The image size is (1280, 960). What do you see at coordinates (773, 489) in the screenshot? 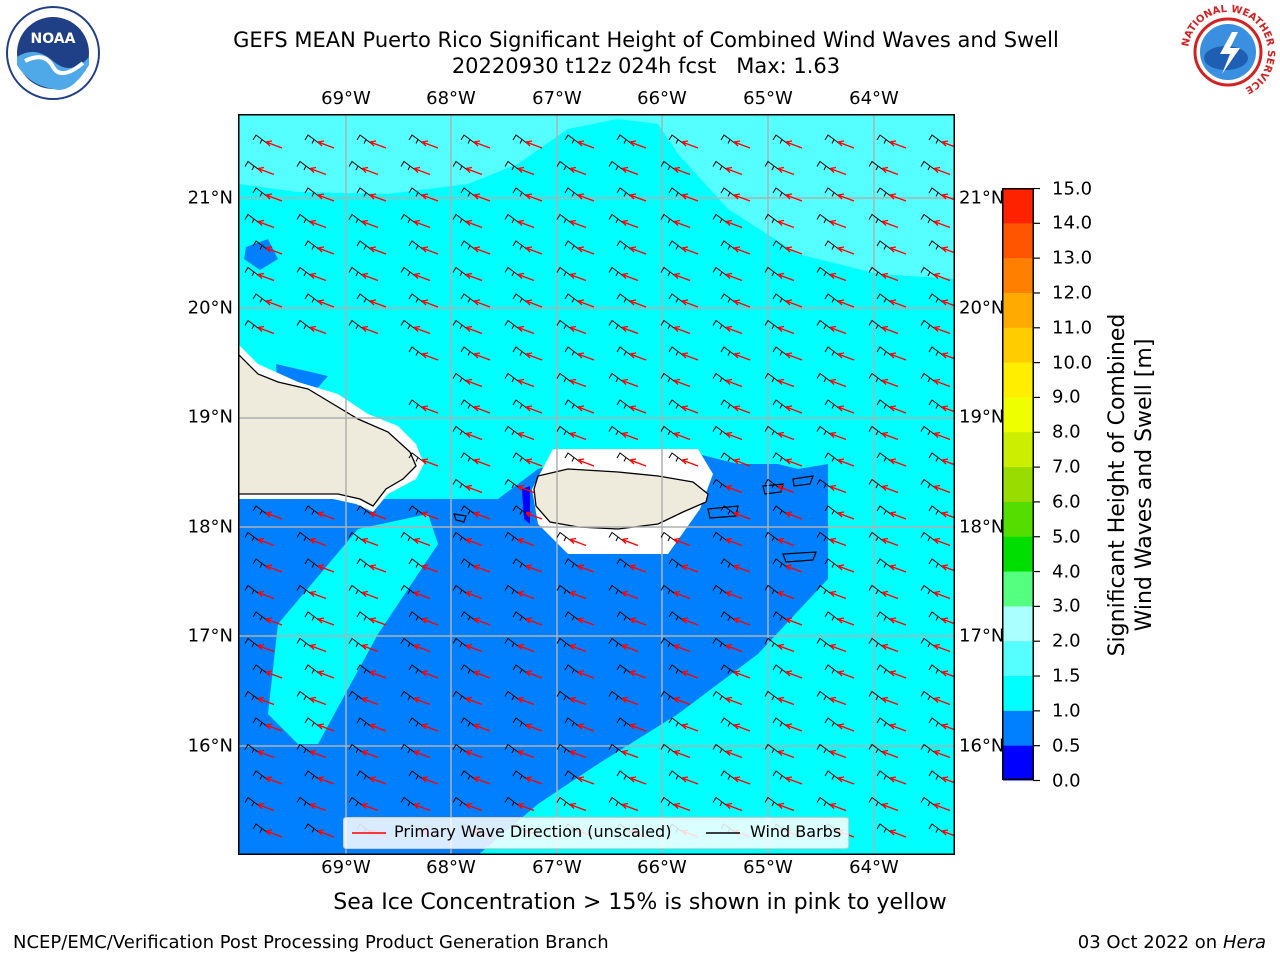
I see `st-thomas-outline` at bounding box center [773, 489].